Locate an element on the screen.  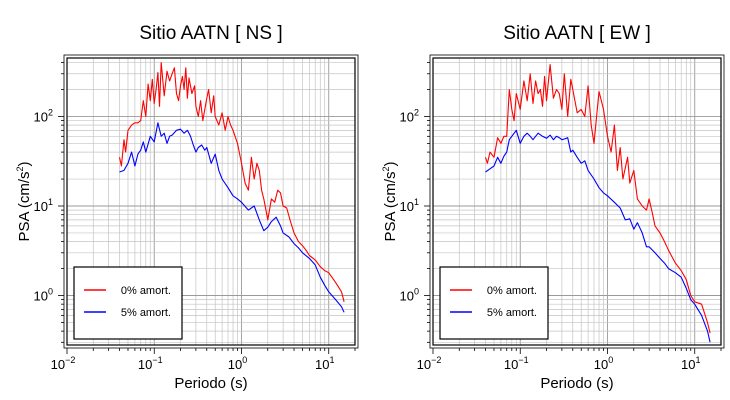
chart-title: Sitio AATN [ NS ] is located at coordinates (210, 33).